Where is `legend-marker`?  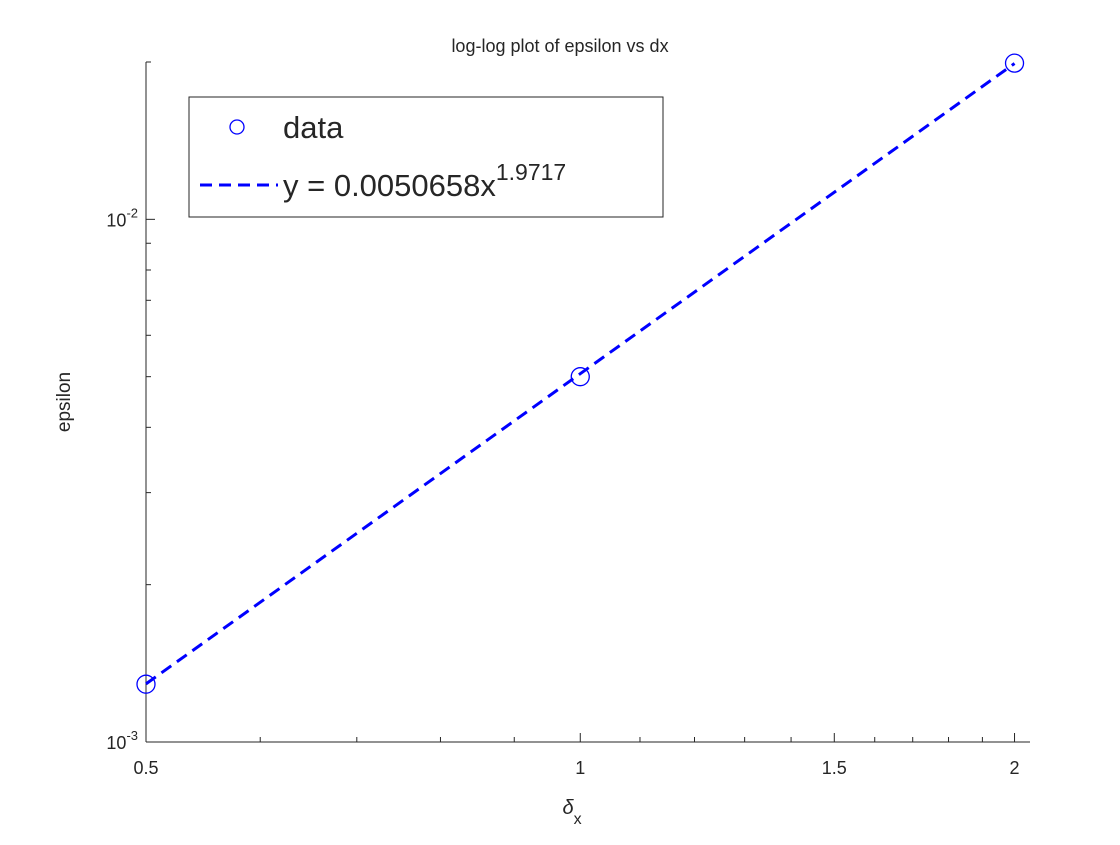 legend-marker is located at coordinates (237, 127).